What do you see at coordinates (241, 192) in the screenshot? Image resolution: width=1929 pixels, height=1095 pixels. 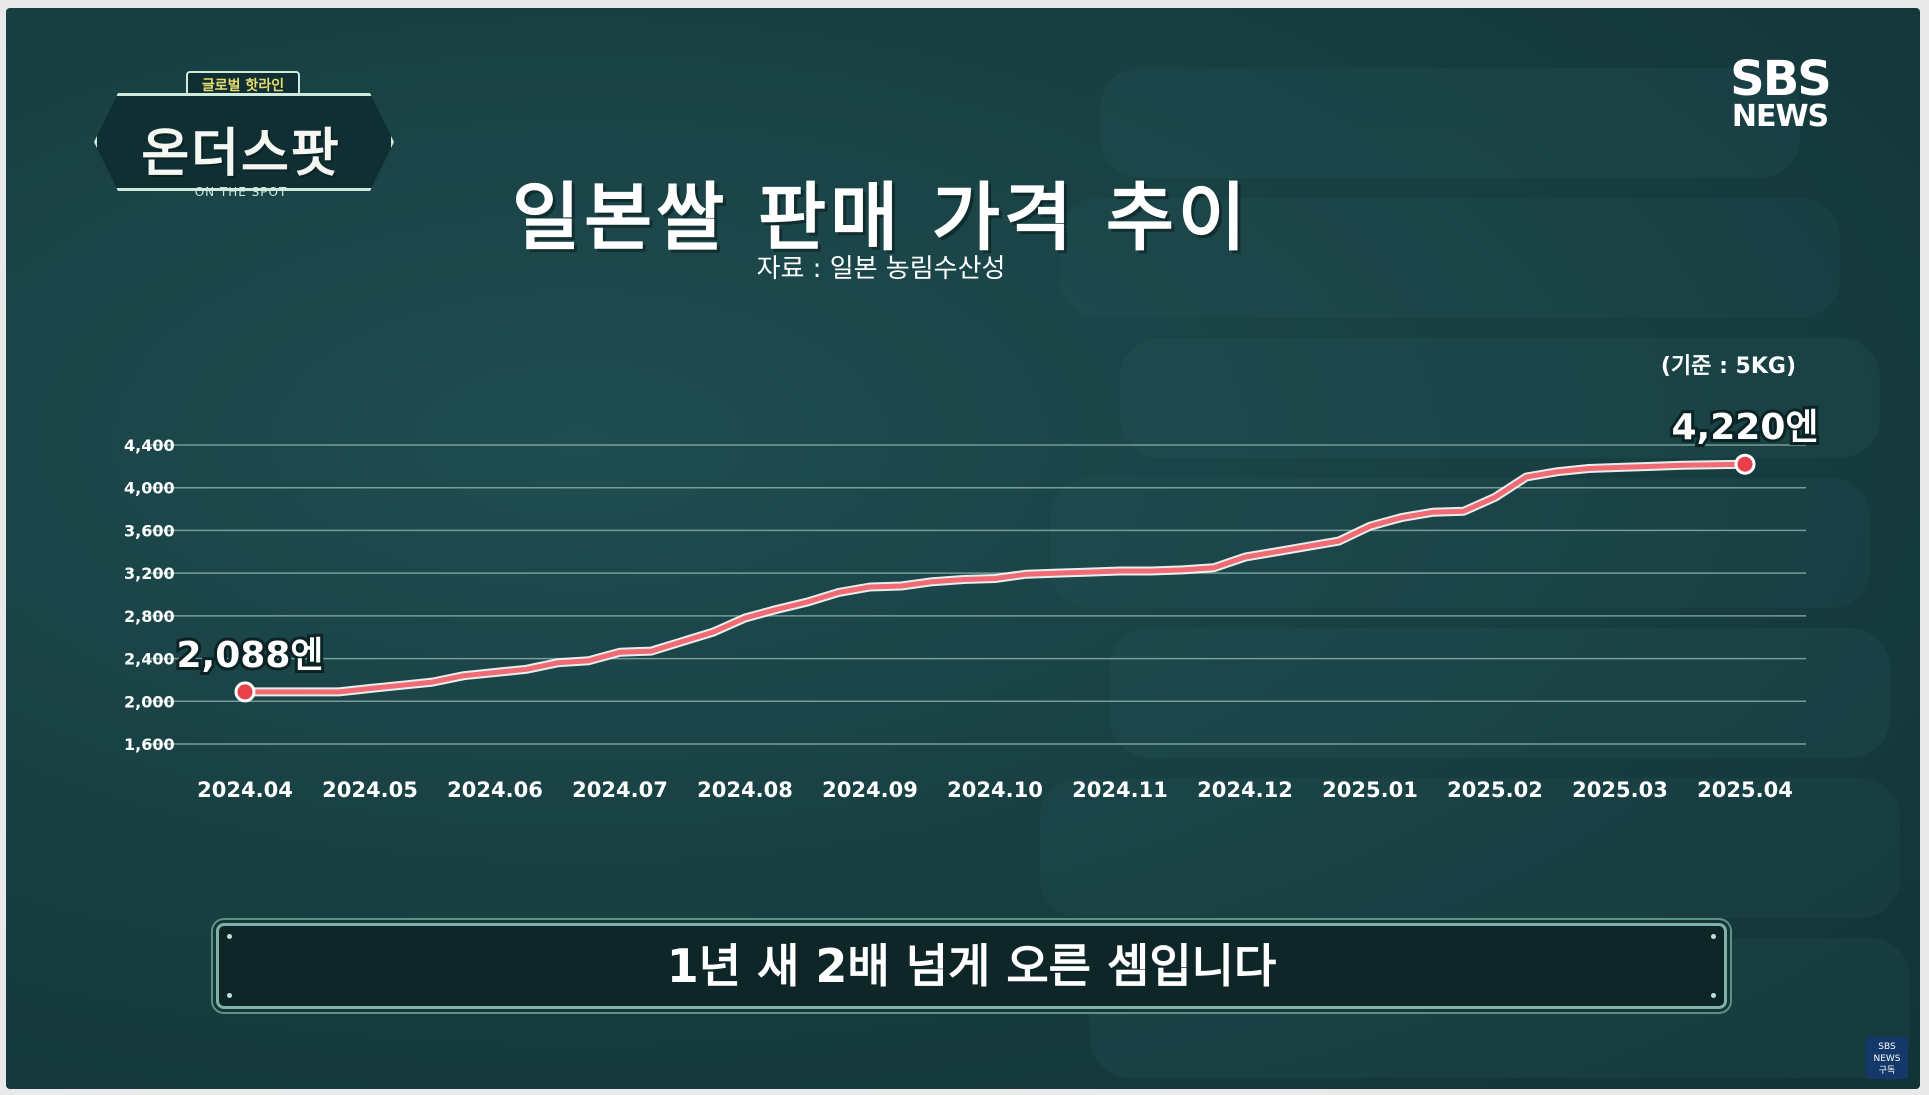 I see `logo-subtitle: ON THE SPOT` at bounding box center [241, 192].